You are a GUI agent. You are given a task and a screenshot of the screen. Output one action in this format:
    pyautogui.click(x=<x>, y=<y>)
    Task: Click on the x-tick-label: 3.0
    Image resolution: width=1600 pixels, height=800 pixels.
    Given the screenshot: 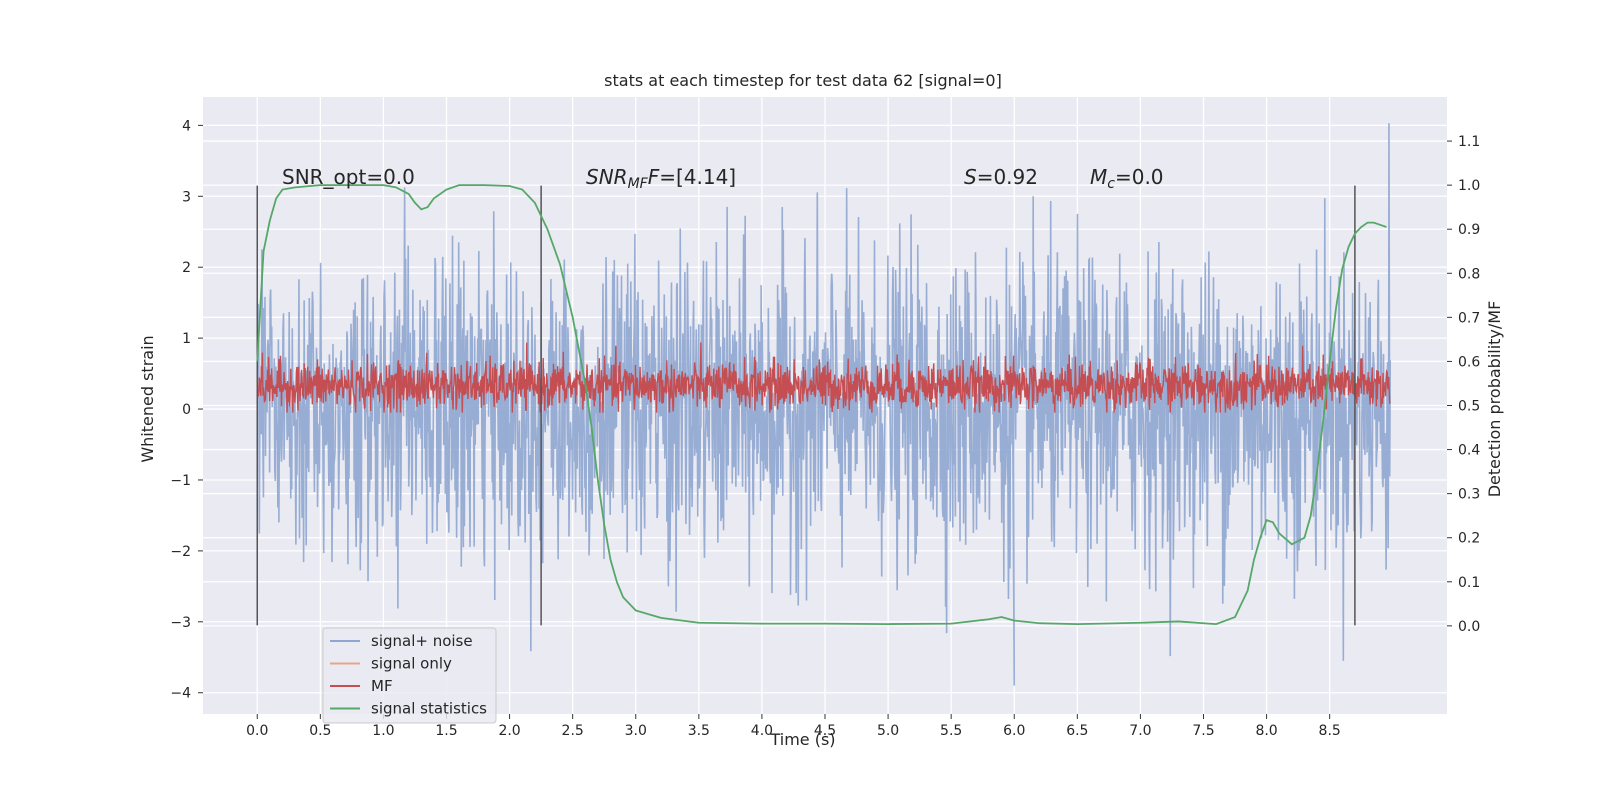 What is the action you would take?
    pyautogui.click(x=636, y=731)
    